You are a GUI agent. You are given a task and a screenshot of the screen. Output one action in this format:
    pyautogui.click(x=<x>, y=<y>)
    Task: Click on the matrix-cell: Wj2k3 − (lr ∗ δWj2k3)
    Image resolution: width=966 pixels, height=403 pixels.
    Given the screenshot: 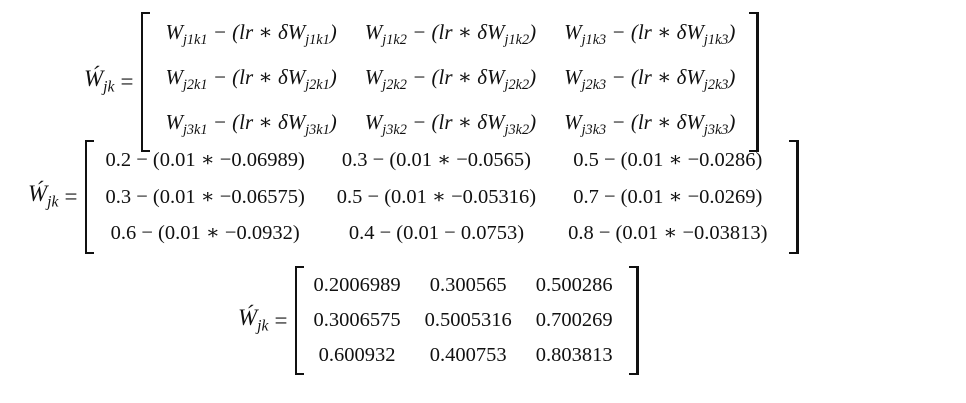 What is the action you would take?
    pyautogui.click(x=649, y=81)
    